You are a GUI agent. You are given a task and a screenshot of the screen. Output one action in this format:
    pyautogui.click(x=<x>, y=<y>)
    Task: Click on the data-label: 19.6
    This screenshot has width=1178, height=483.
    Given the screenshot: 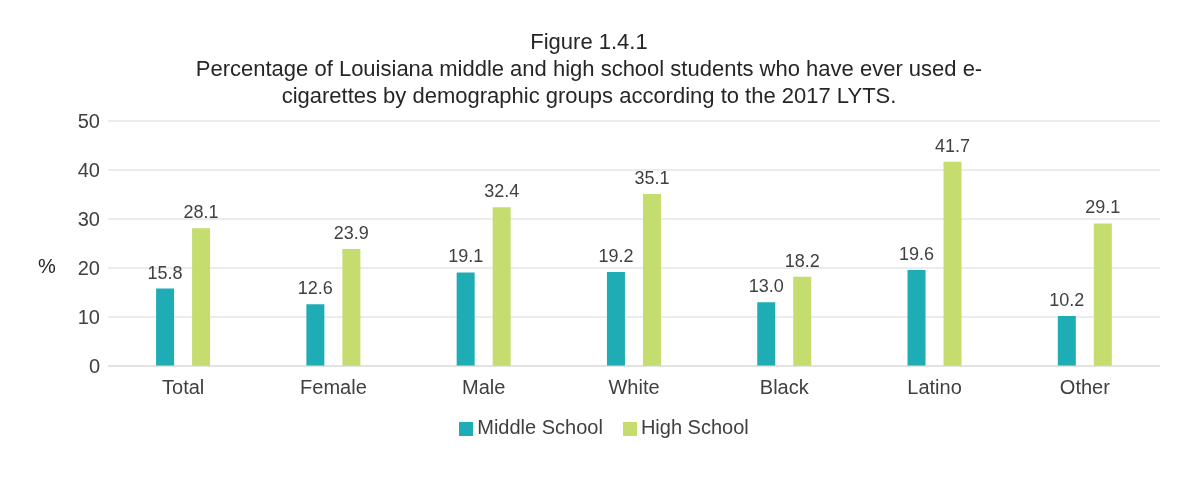 What is the action you would take?
    pyautogui.click(x=917, y=253)
    